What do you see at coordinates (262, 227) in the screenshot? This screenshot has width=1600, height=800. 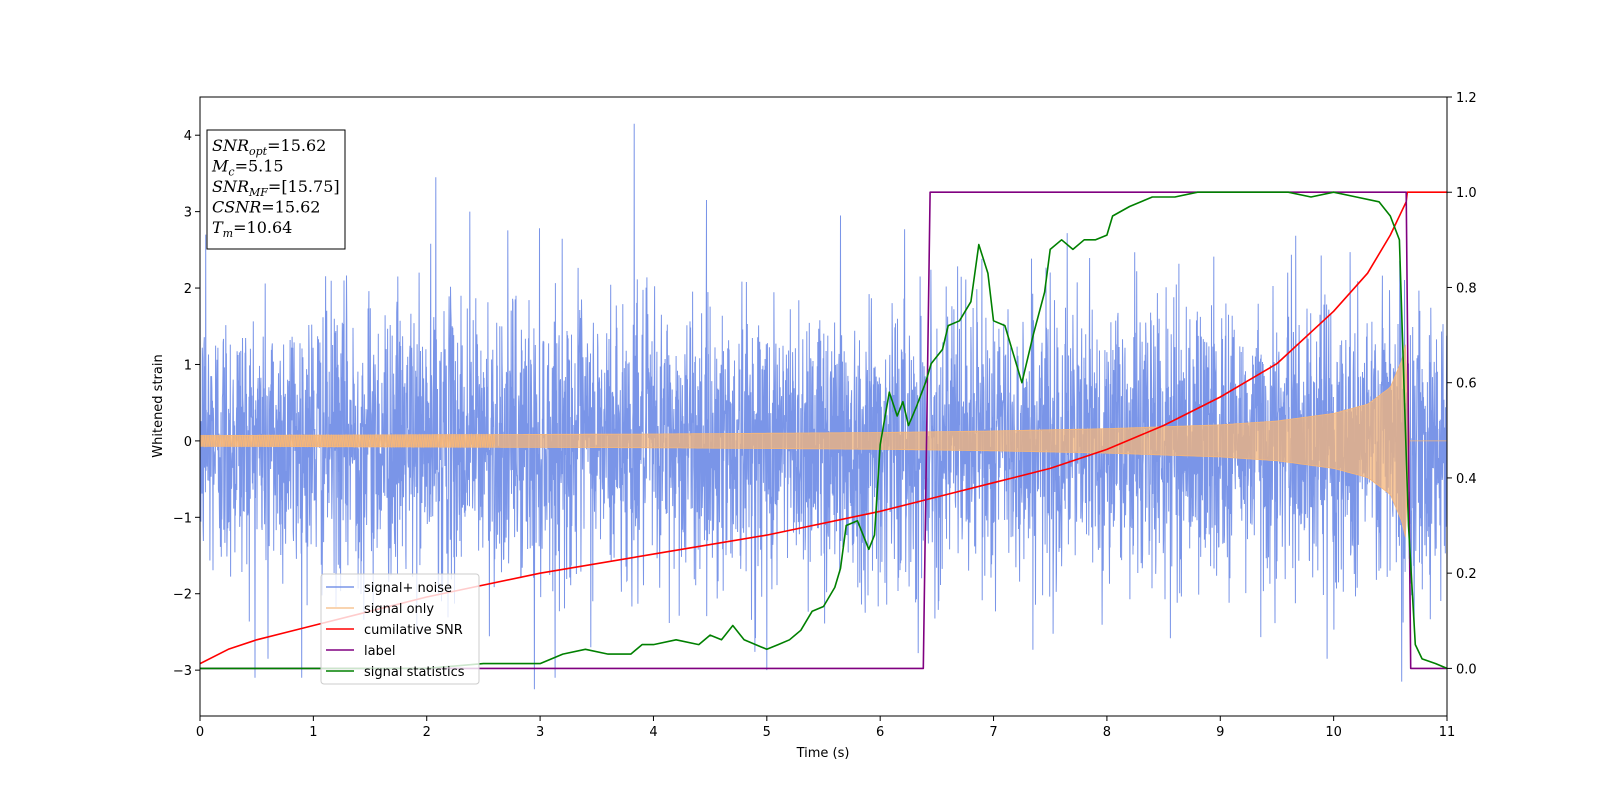 I see `annotation-value: =10.64` at bounding box center [262, 227].